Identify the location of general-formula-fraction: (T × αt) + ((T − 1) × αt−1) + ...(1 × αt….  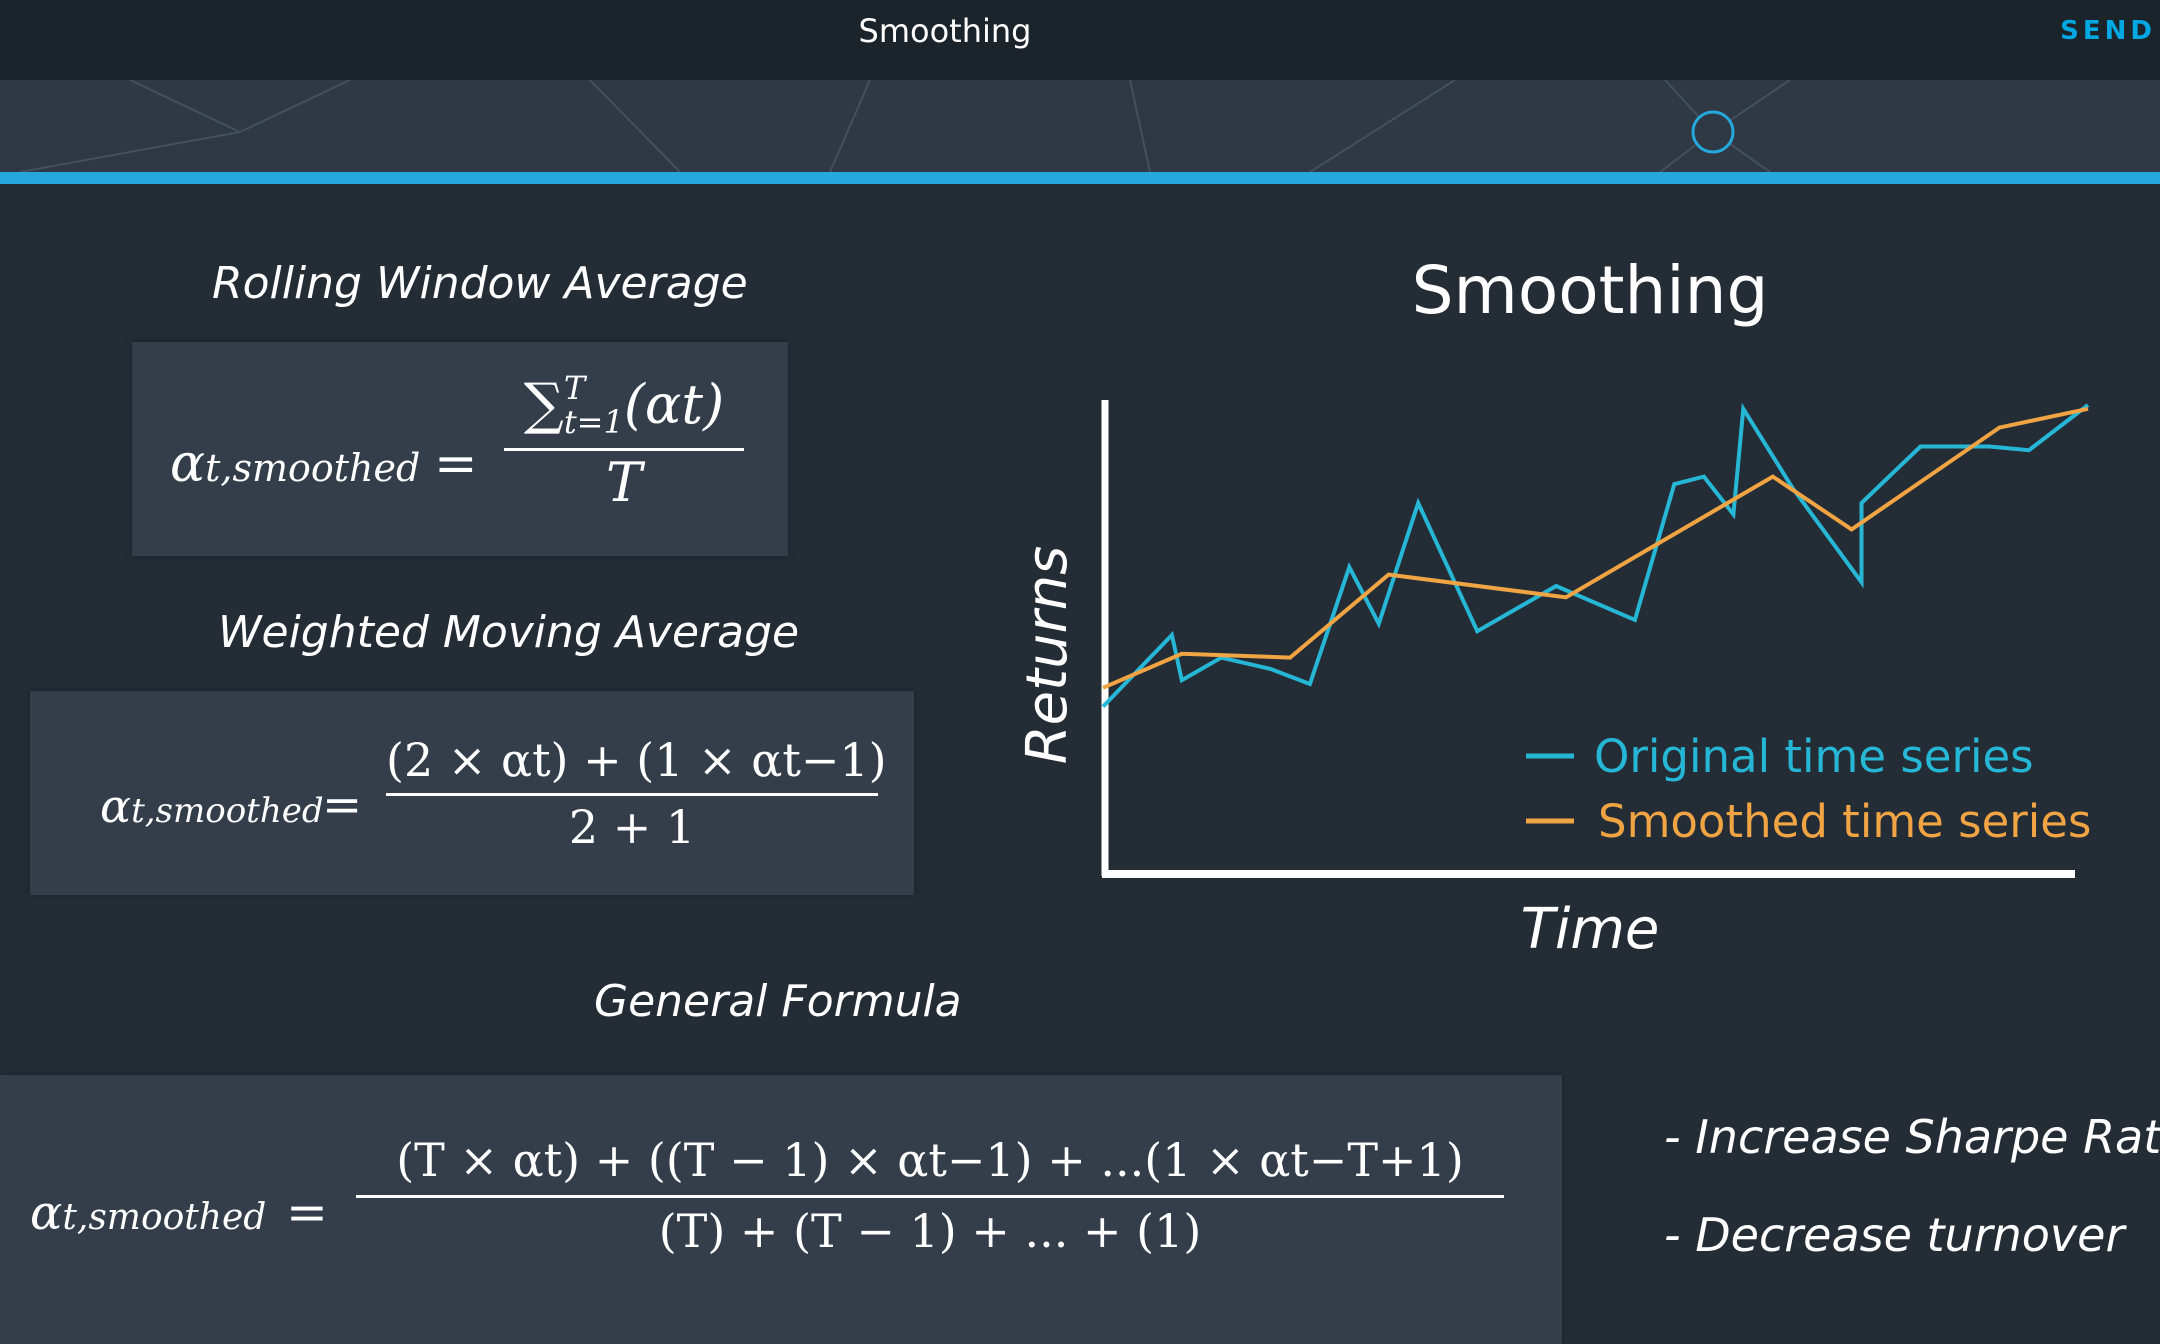
(930, 1195).